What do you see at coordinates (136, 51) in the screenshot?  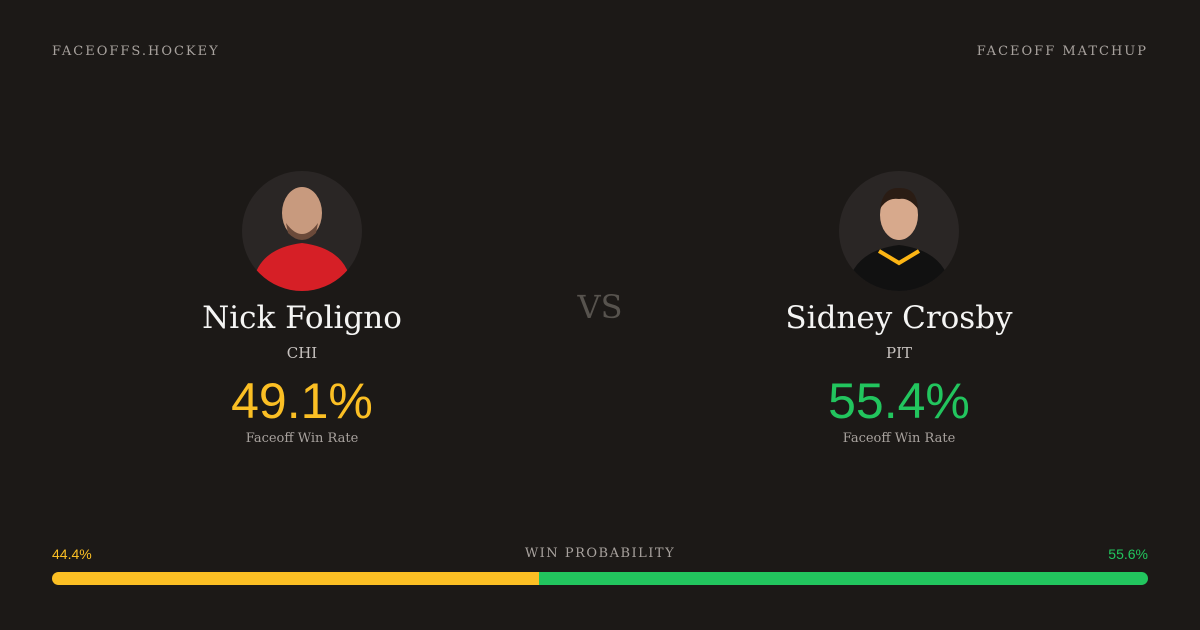 I see `brand: FACEOFFS.HOCKEY` at bounding box center [136, 51].